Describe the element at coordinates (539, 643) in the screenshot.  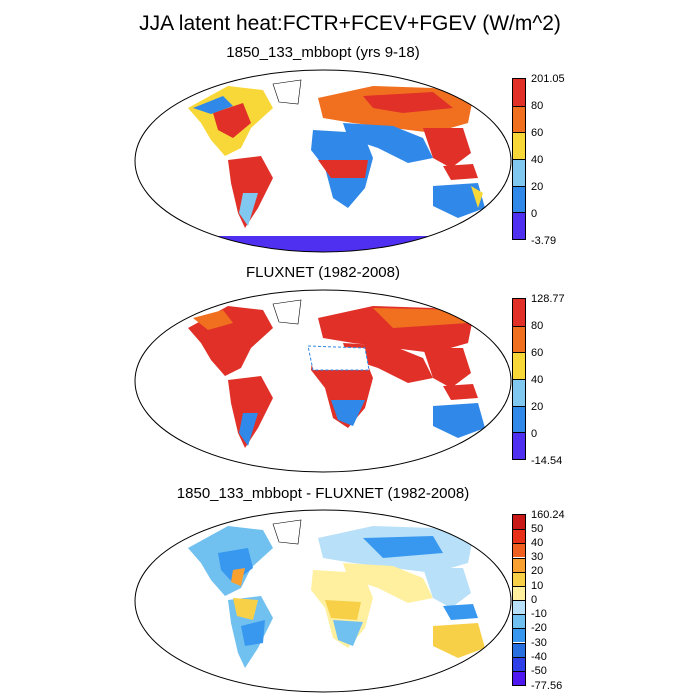
I see `colorbar-3-tick: -30` at that location.